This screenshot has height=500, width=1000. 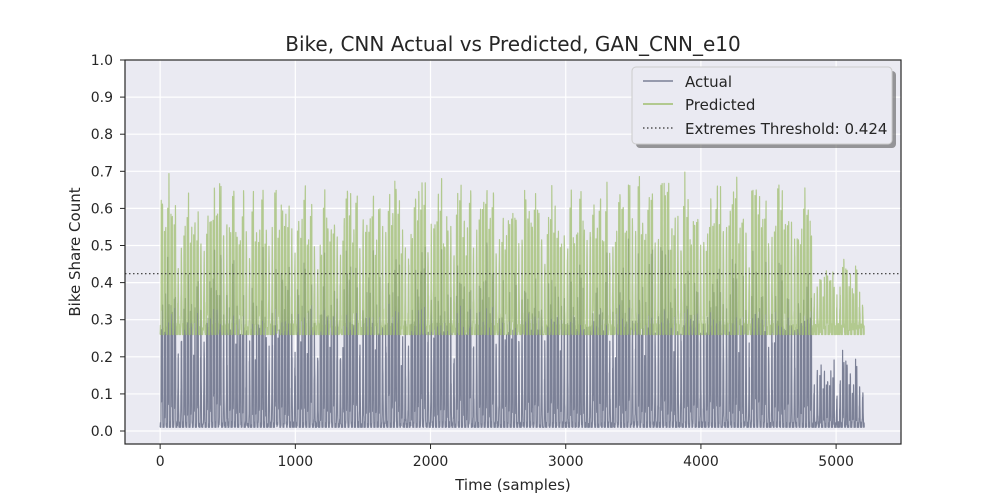 I want to click on y-tick-label: 0.9, so click(x=102, y=98).